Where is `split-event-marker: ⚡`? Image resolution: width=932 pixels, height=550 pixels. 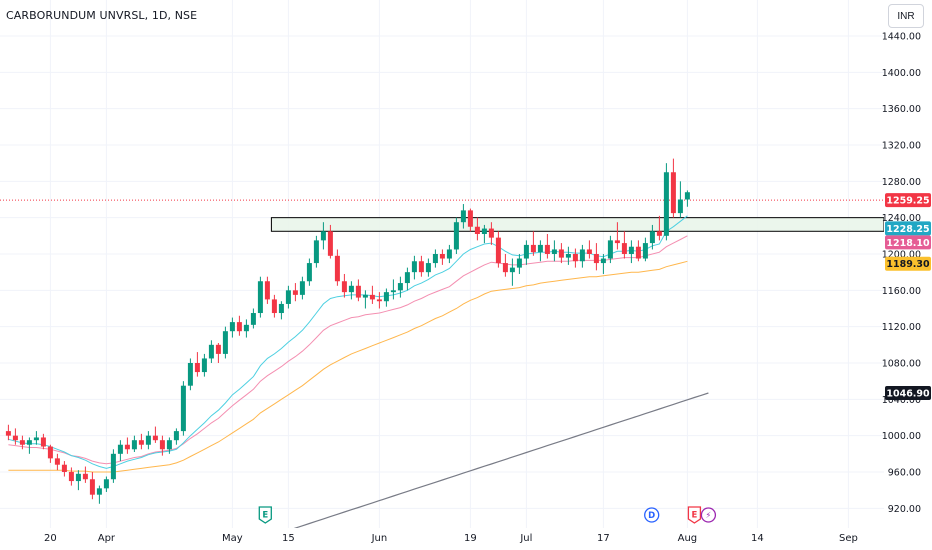
split-event-marker: ⚡ is located at coordinates (708, 515).